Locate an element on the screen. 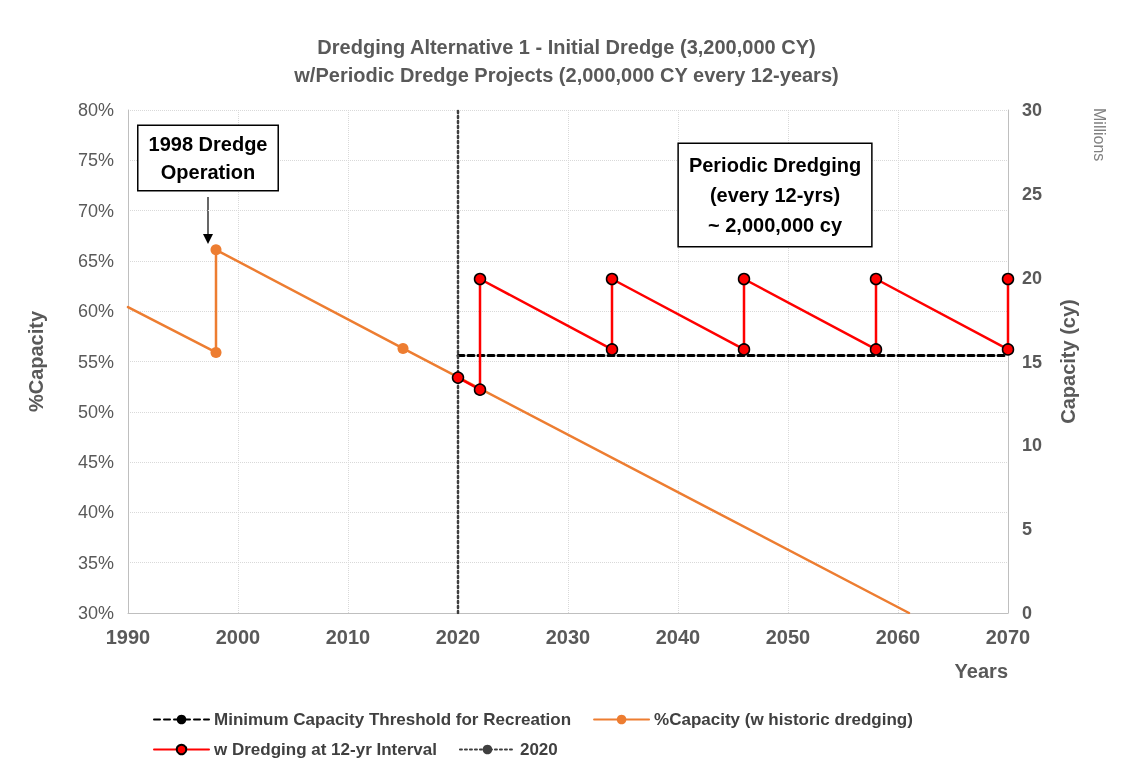 The width and height of the screenshot is (1133, 775). y-tick-label: 80% is located at coordinates (95, 110).